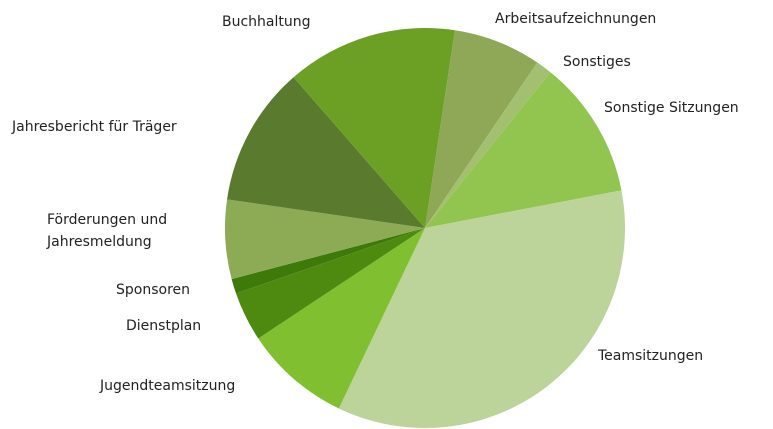 This screenshot has height=429, width=773. Describe the element at coordinates (107, 231) in the screenshot. I see `slice-label: Förderungen und Jahresmeldung` at that location.